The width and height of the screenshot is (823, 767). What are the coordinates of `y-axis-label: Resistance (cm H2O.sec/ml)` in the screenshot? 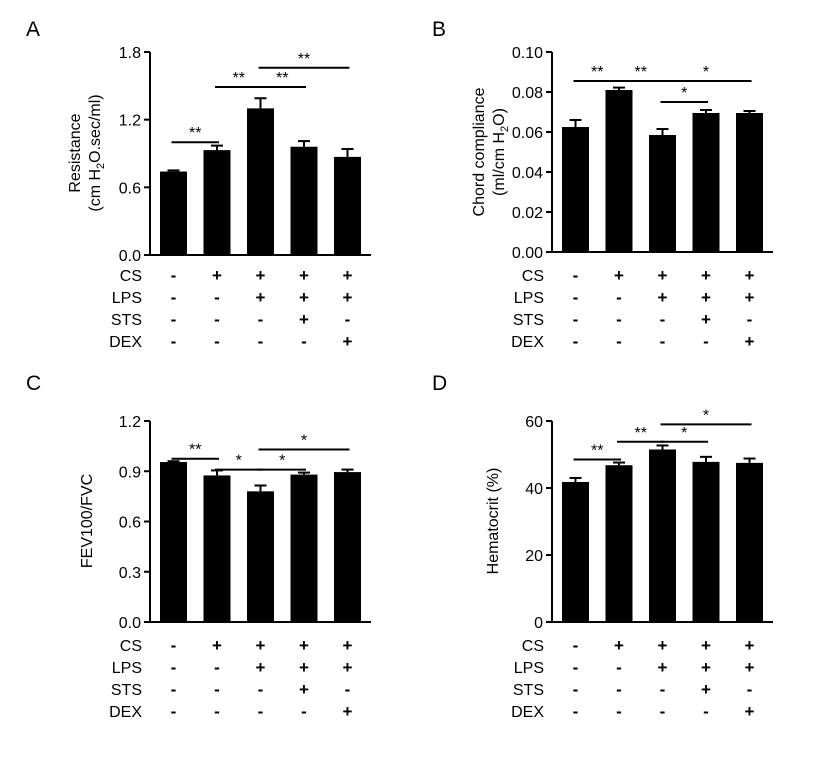 It's located at (87, 152).